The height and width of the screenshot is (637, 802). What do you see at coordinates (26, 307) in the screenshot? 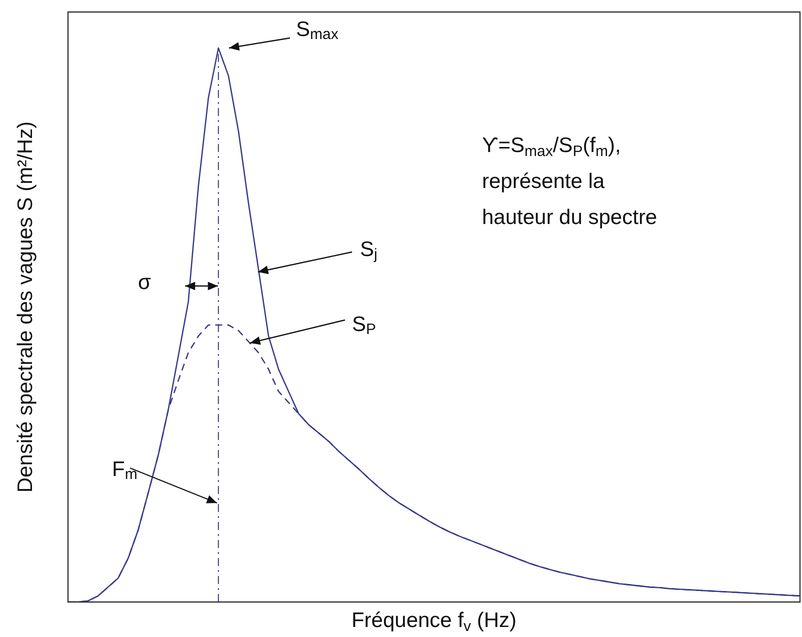
I see `y-axis-title: Densité spectrale des vagues S (m²/Hz)` at bounding box center [26, 307].